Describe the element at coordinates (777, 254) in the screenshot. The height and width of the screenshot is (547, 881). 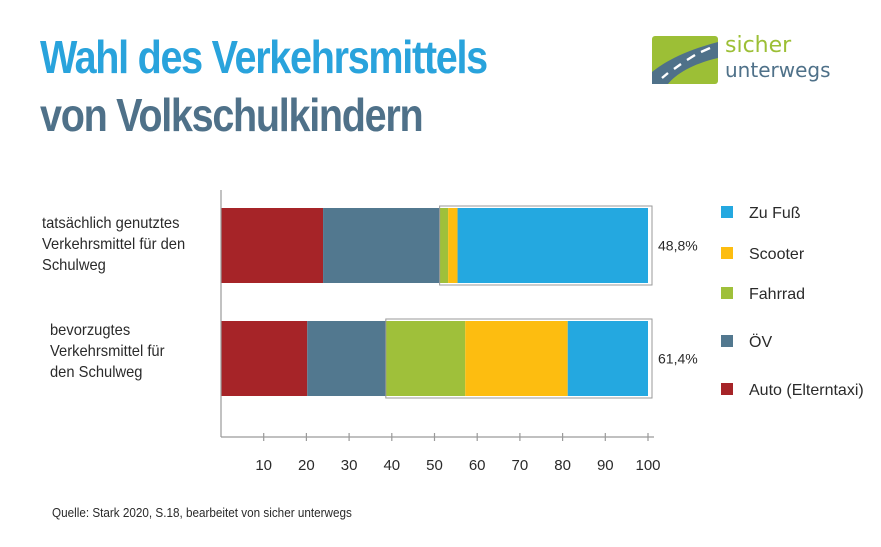
I see `legend-label: Scooter` at that location.